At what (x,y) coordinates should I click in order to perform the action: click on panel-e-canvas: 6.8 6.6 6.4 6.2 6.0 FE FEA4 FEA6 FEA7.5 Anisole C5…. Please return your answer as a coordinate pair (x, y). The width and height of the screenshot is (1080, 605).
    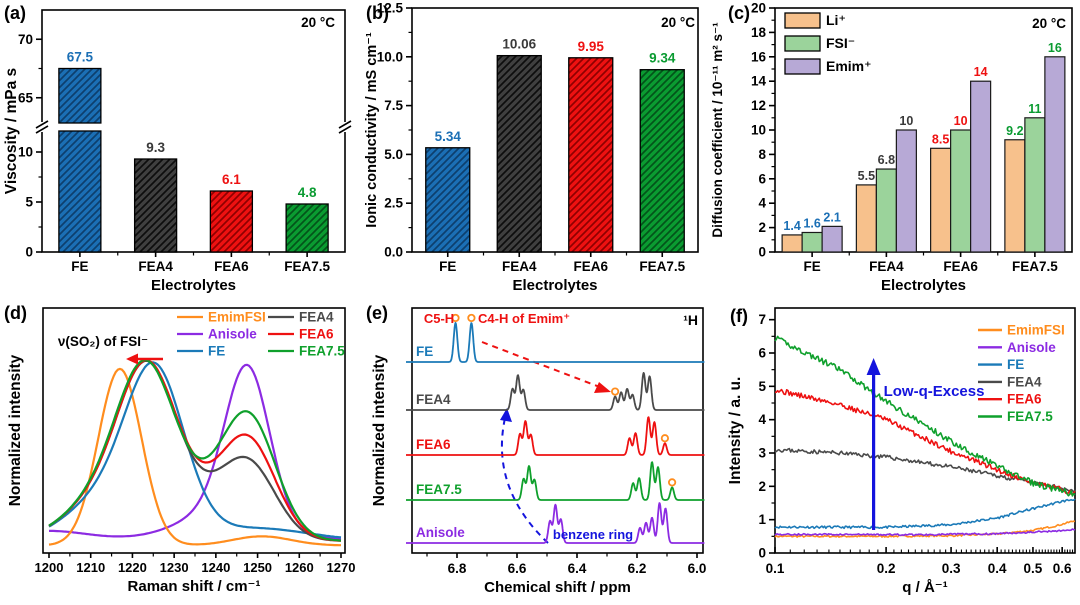
    Looking at the image, I should click on (539, 451).